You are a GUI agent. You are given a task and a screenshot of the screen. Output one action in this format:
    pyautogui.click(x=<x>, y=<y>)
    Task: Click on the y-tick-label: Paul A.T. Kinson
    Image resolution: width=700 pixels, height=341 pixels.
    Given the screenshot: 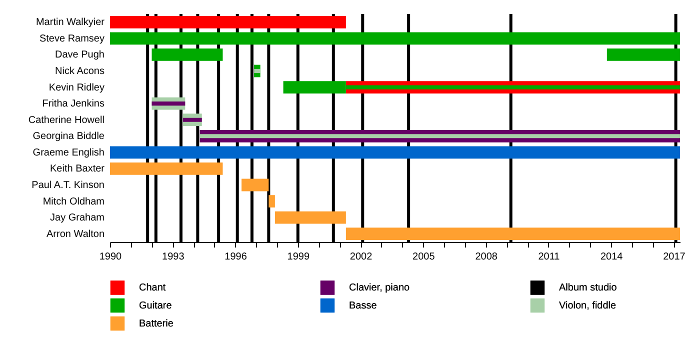 What is the action you would take?
    pyautogui.click(x=68, y=185)
    